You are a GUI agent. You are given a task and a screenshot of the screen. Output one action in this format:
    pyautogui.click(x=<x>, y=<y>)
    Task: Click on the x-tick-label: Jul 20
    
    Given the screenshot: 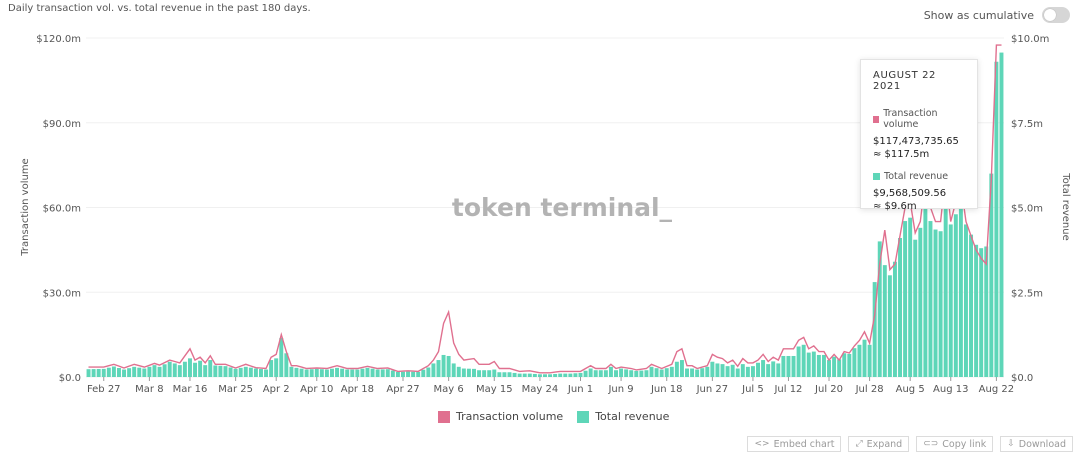 What is the action you would take?
    pyautogui.click(x=828, y=389)
    